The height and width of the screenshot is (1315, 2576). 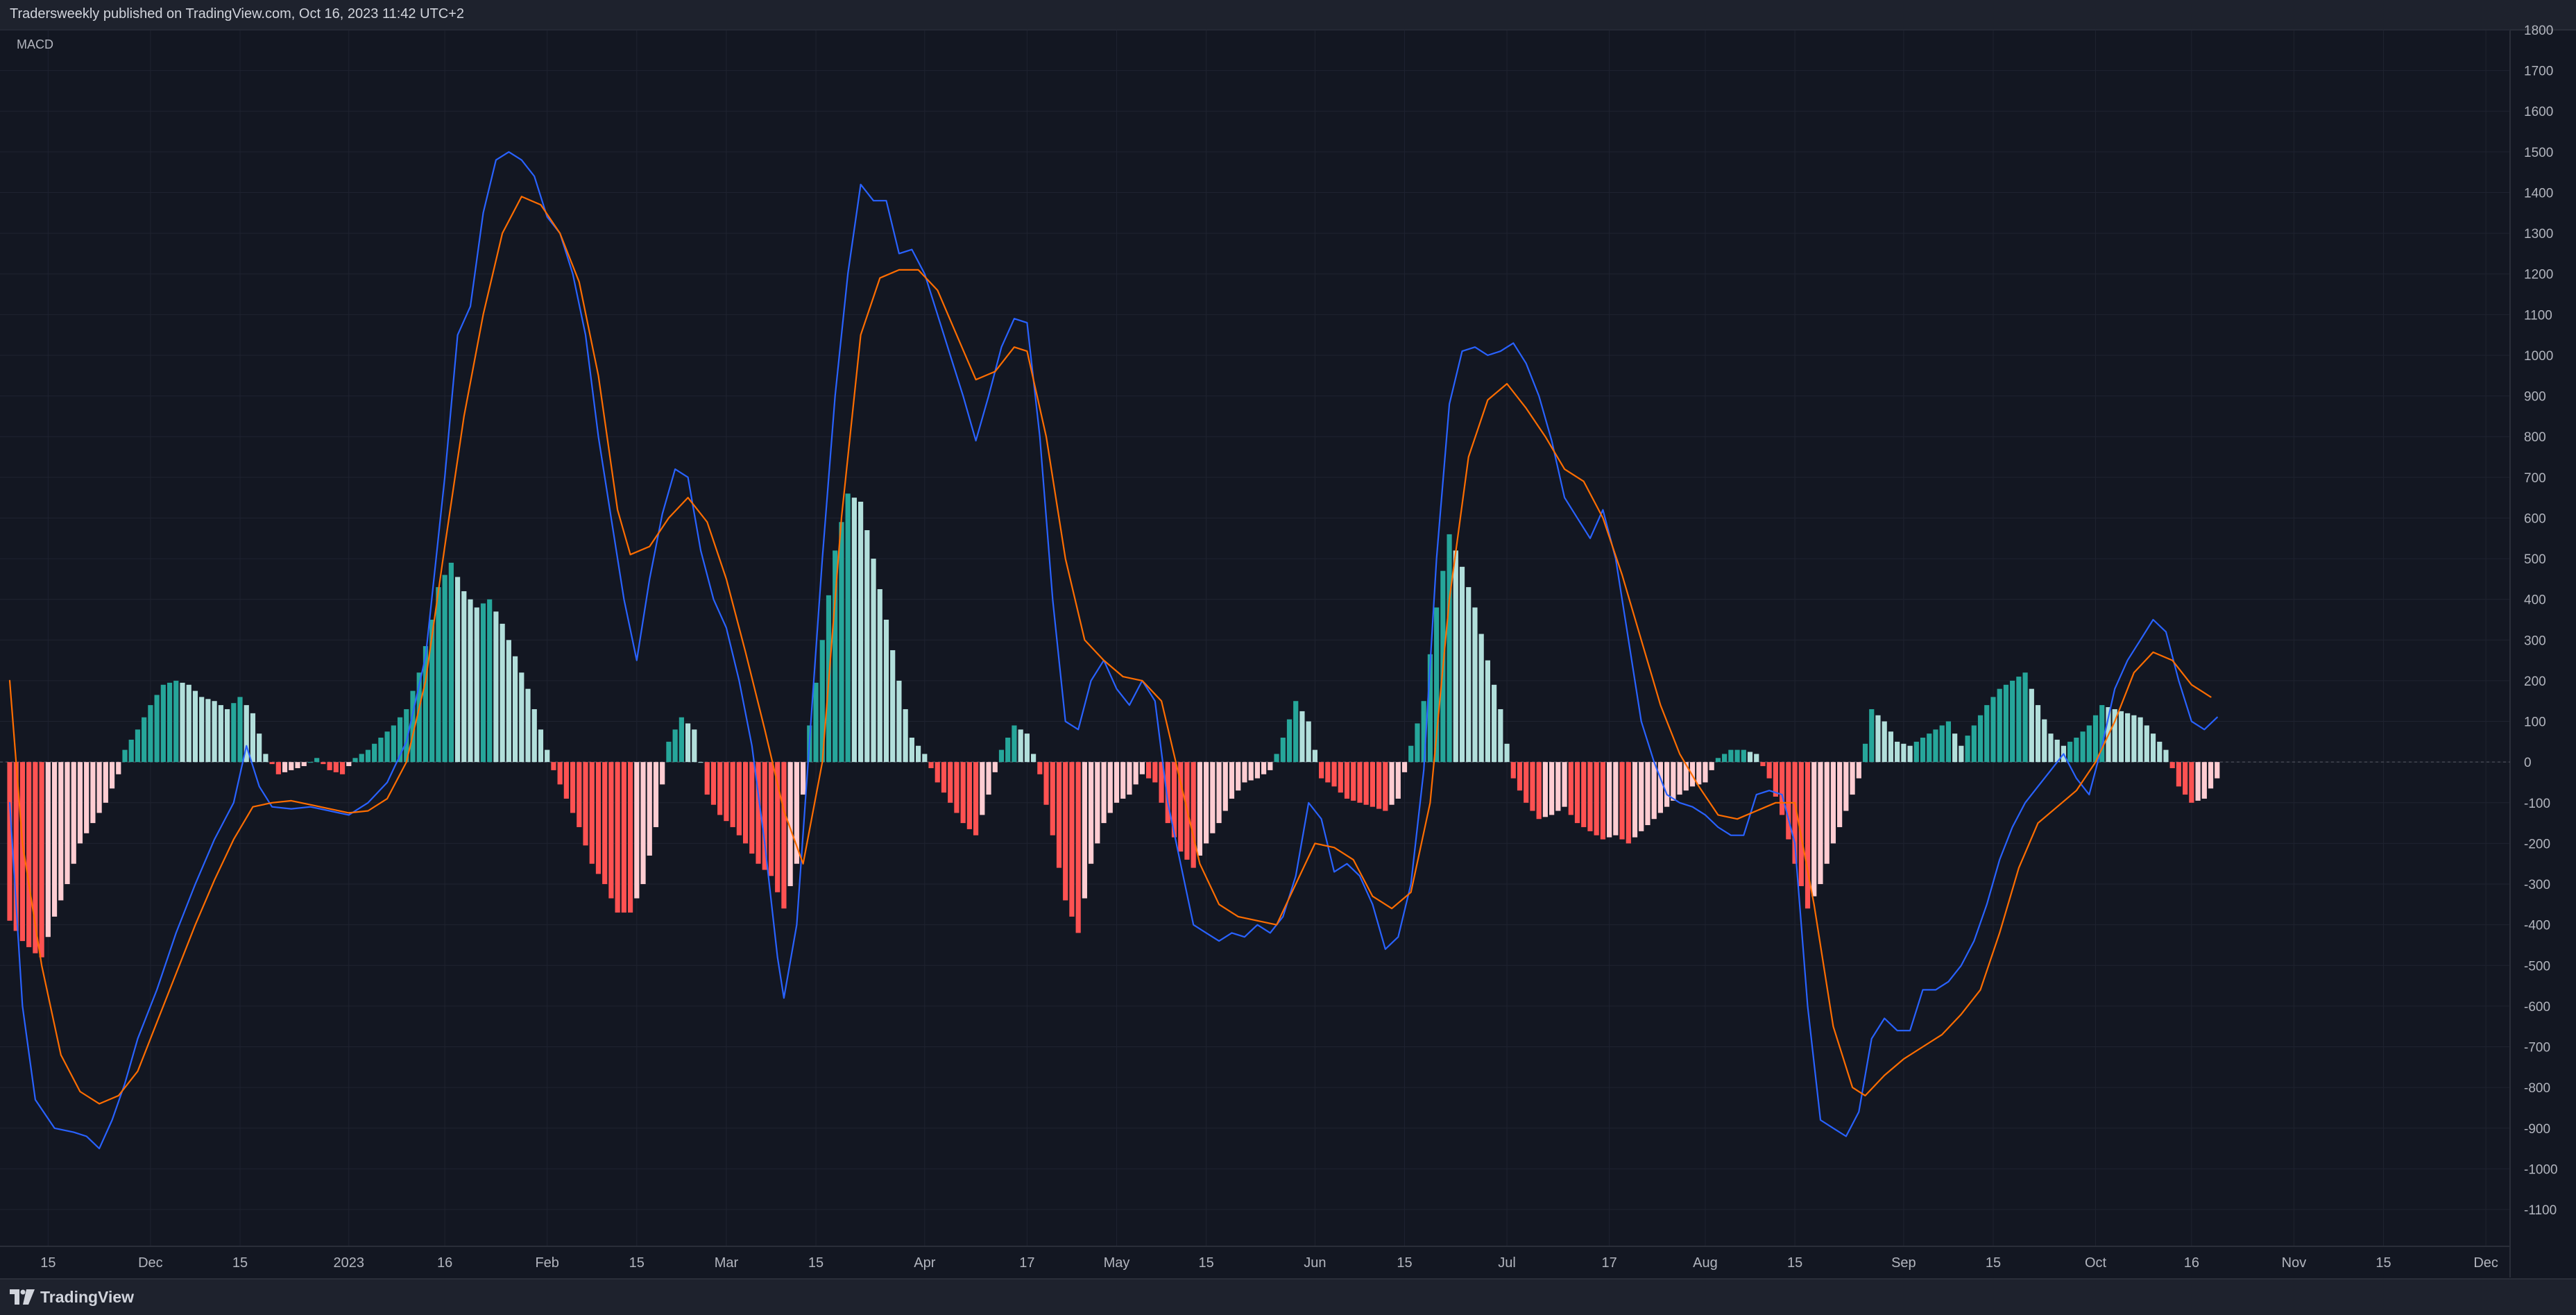 What do you see at coordinates (1315, 1263) in the screenshot?
I see `x-tick-label: Jun` at bounding box center [1315, 1263].